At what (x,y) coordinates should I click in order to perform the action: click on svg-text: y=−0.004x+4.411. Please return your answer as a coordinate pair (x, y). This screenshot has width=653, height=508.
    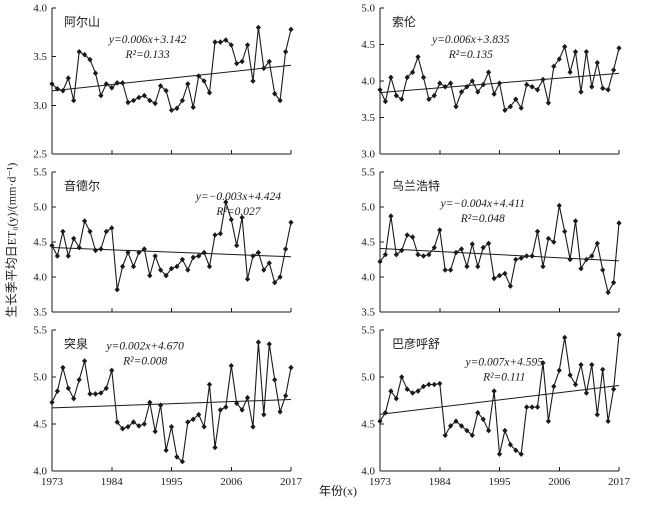
    Looking at the image, I should click on (482, 204).